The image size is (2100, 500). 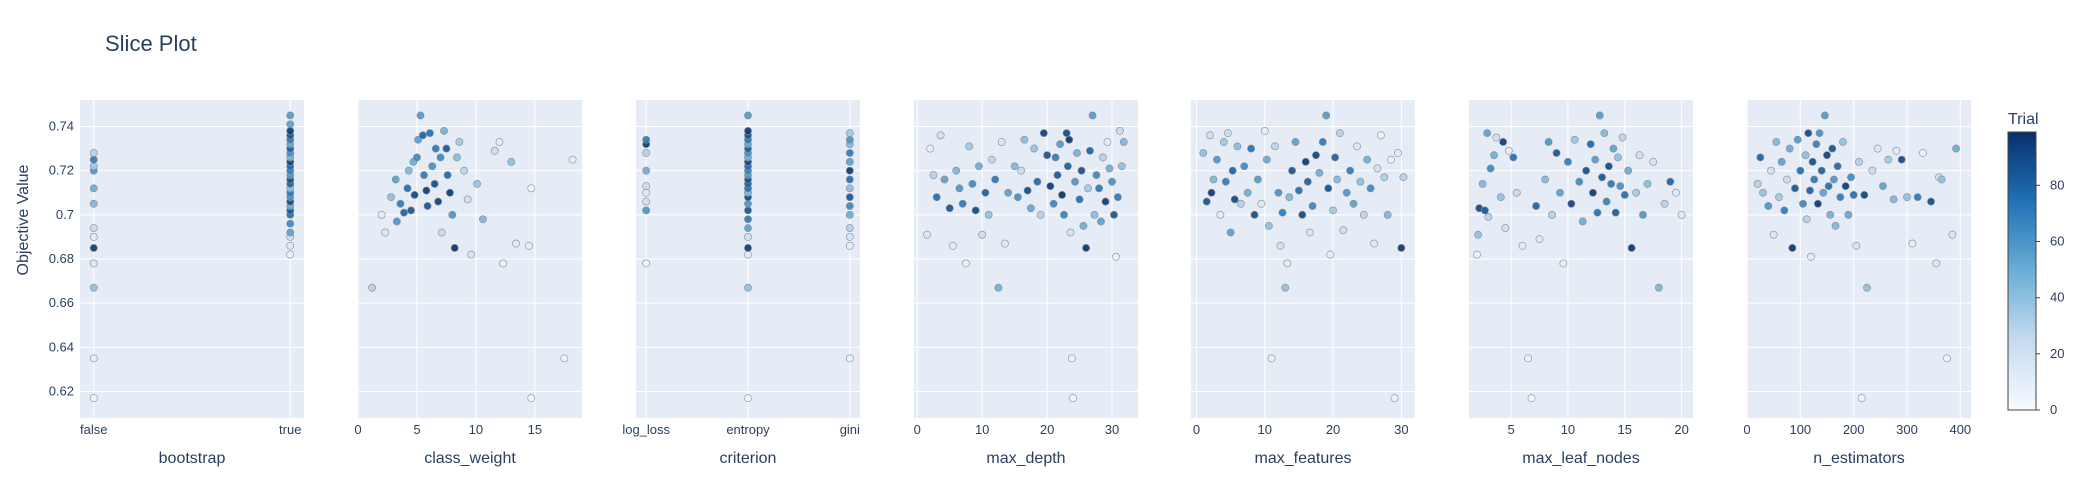 What do you see at coordinates (2057, 241) in the screenshot?
I see `colorbar-tick-label: 60` at bounding box center [2057, 241].